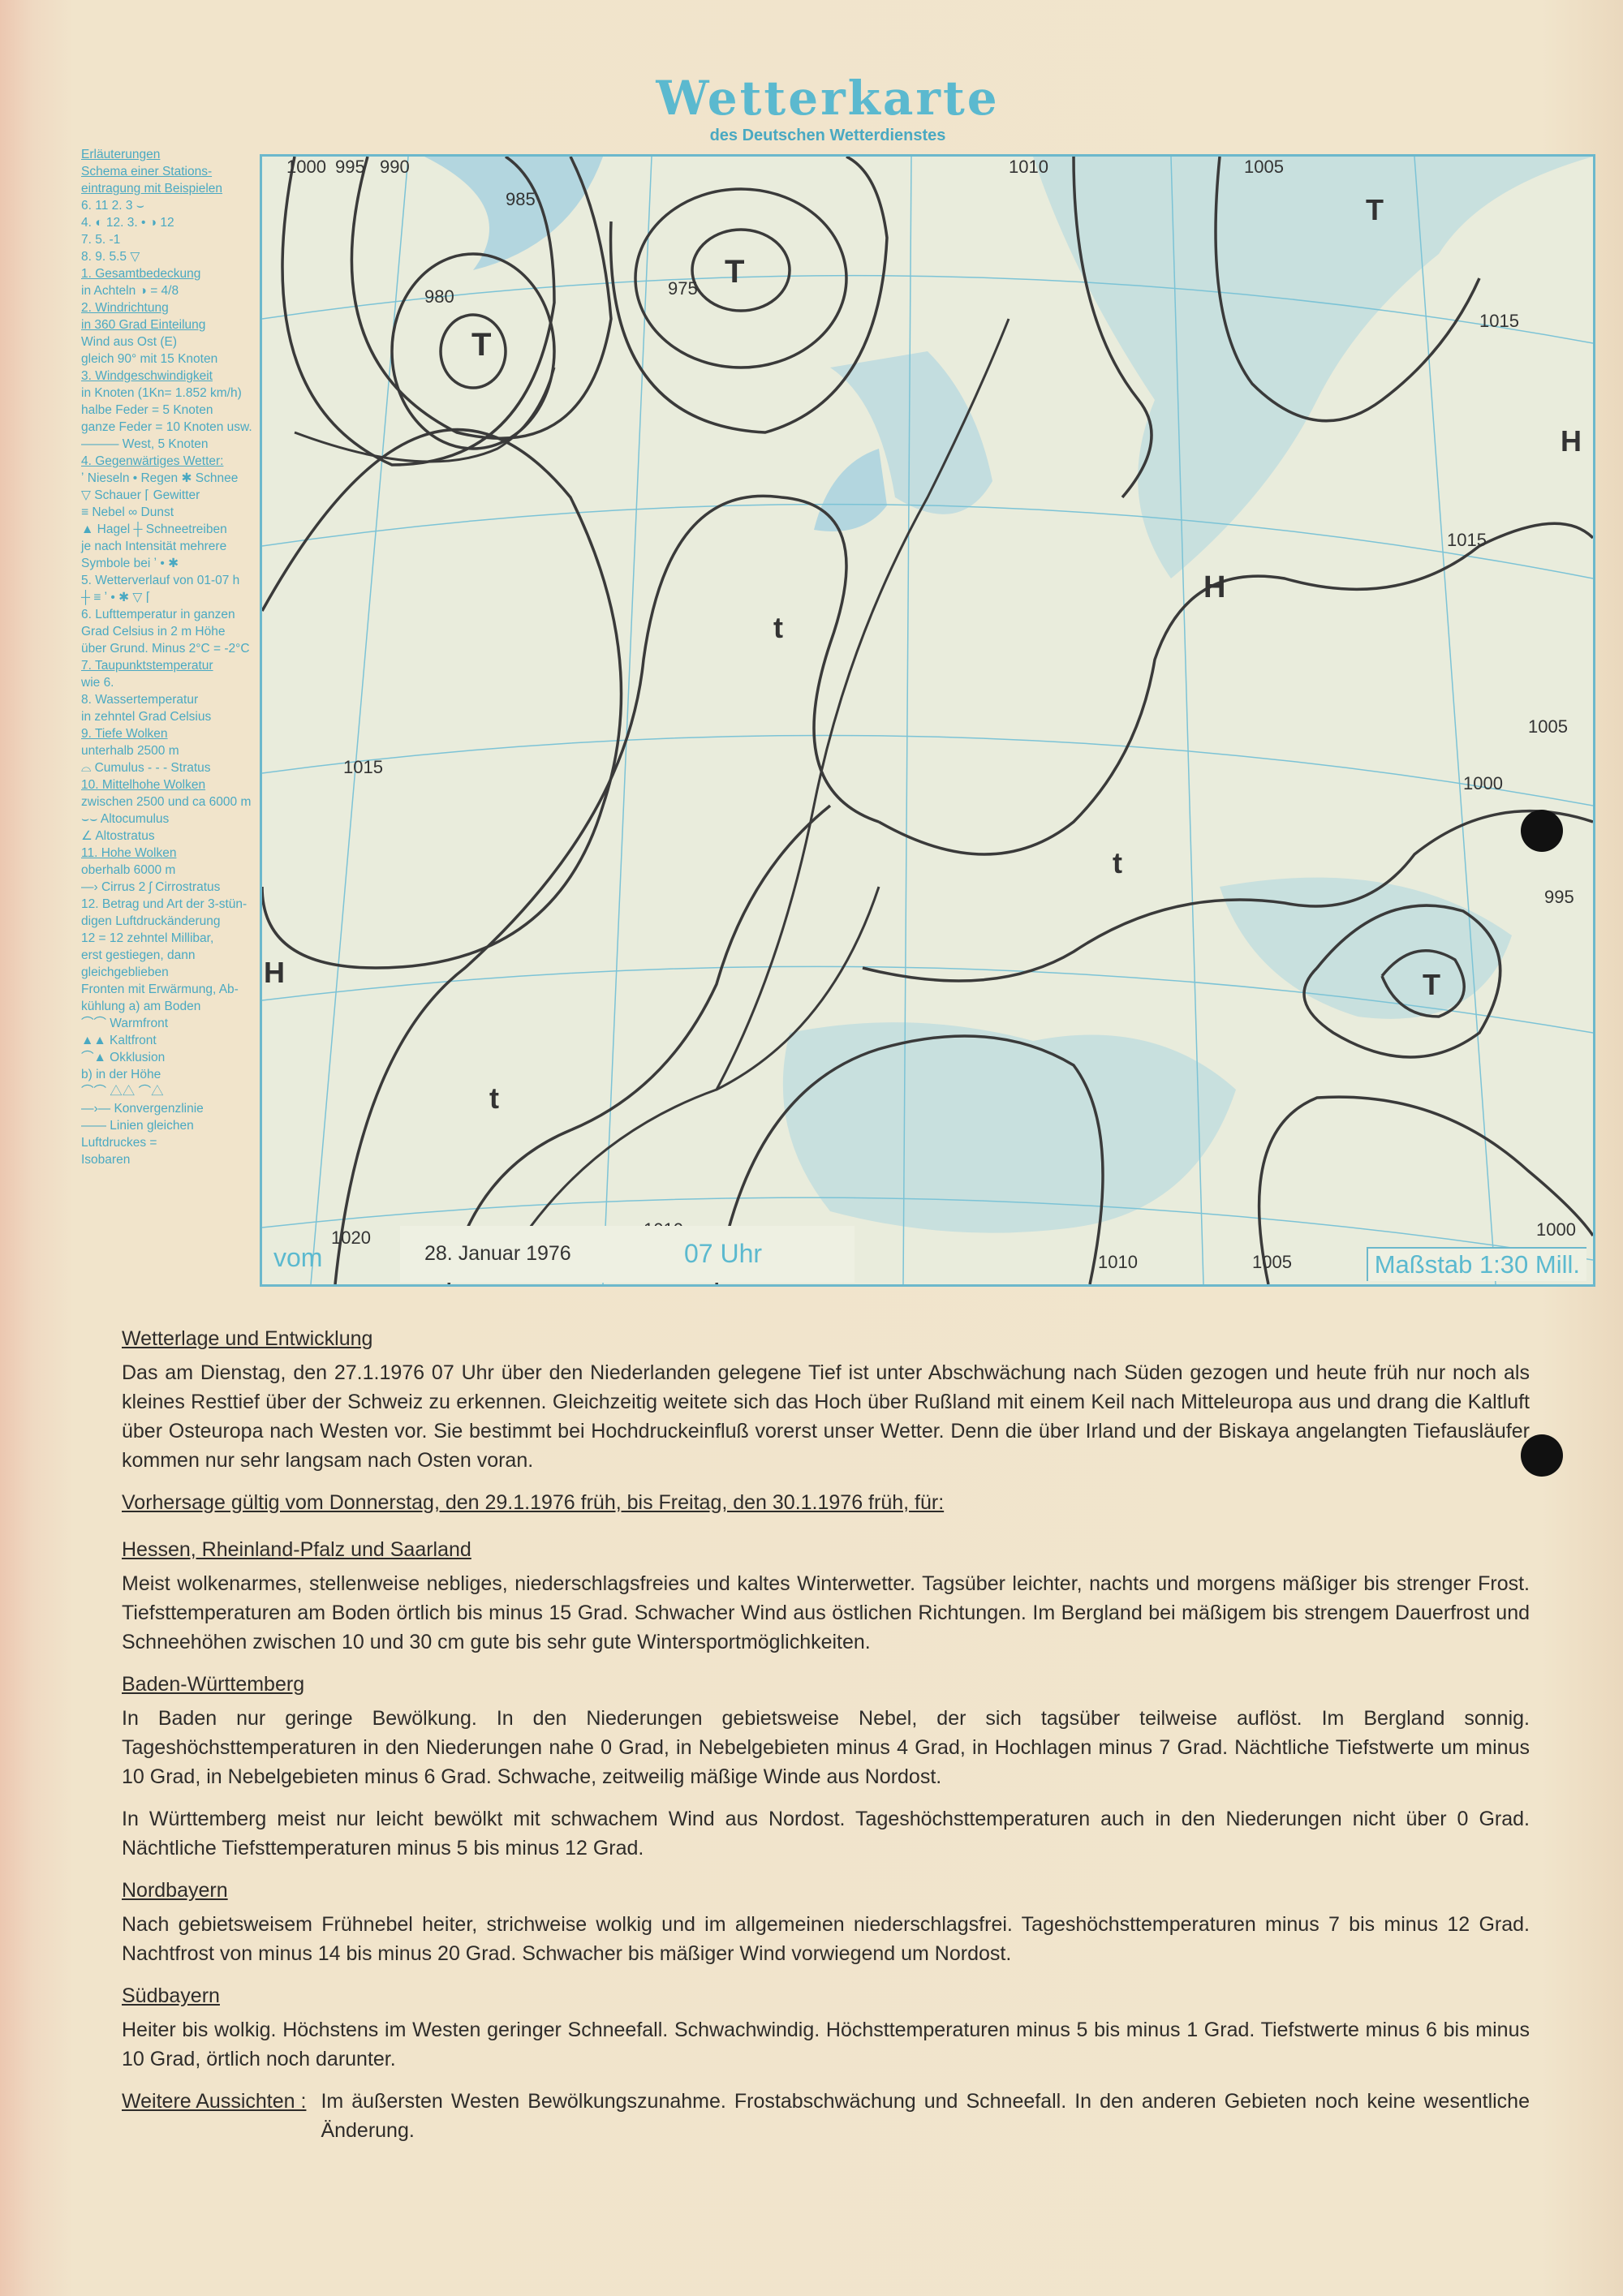  What do you see at coordinates (298, 1257) in the screenshot?
I see `map-date-prefix: vom` at bounding box center [298, 1257].